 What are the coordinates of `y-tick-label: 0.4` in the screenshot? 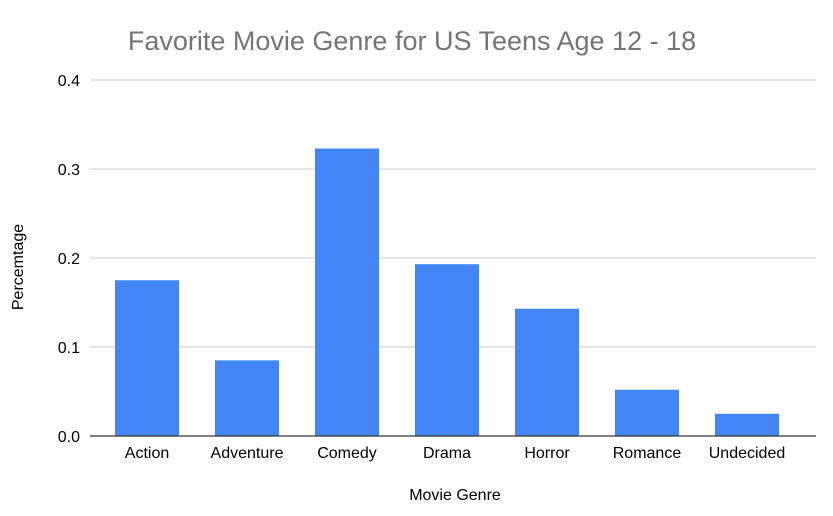 It's located at (69, 81).